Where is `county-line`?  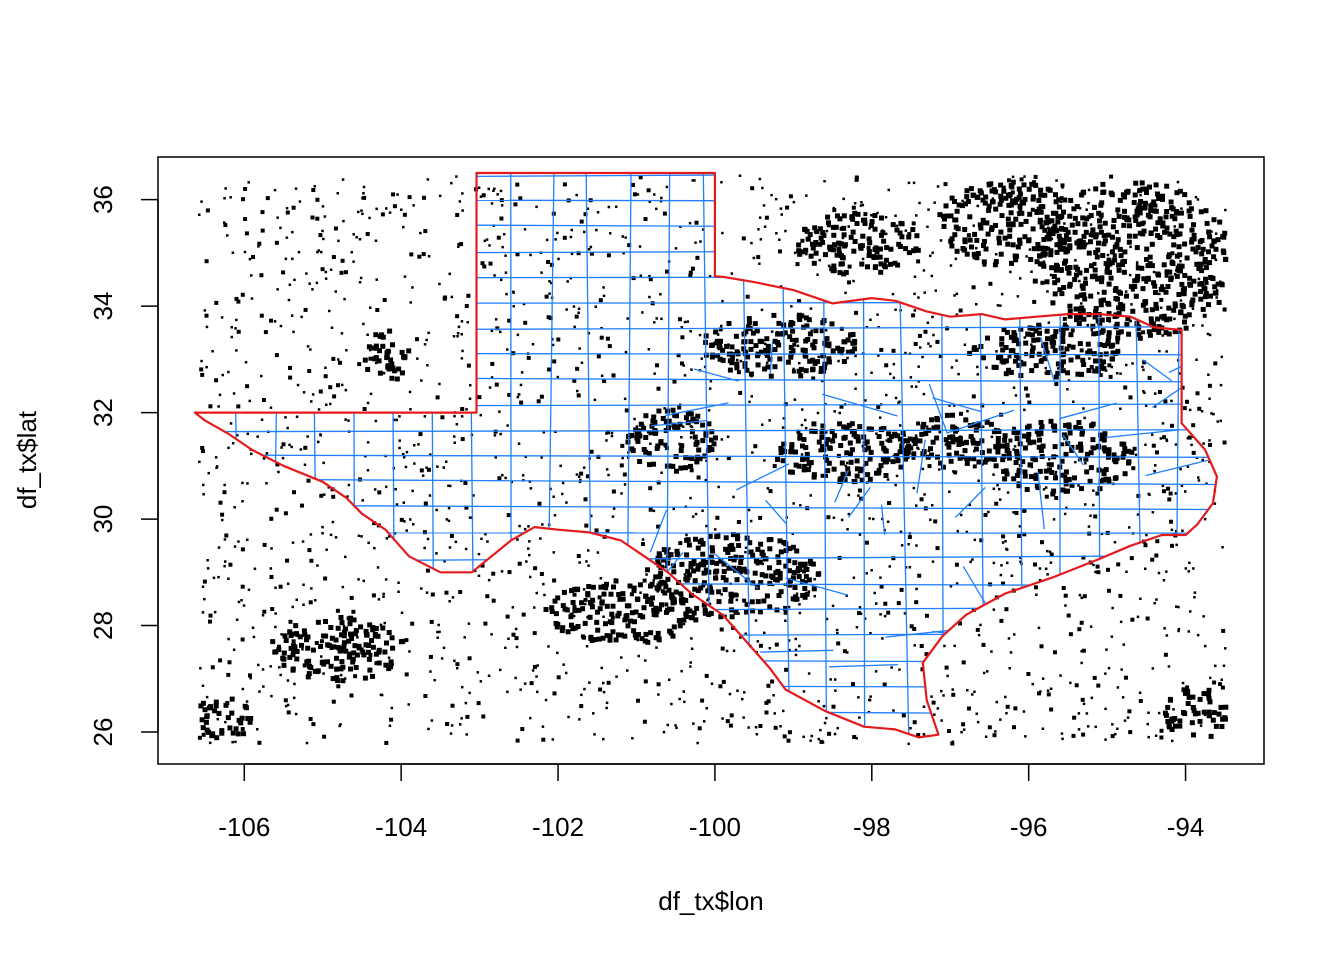
county-line is located at coordinates (710, 201).